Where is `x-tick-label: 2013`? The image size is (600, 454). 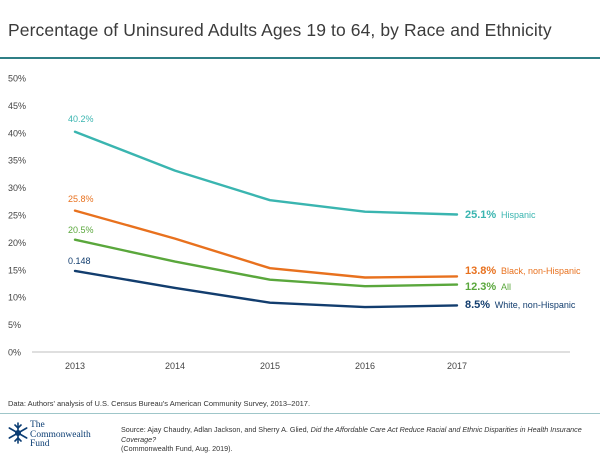 x-tick-label: 2013 is located at coordinates (75, 366).